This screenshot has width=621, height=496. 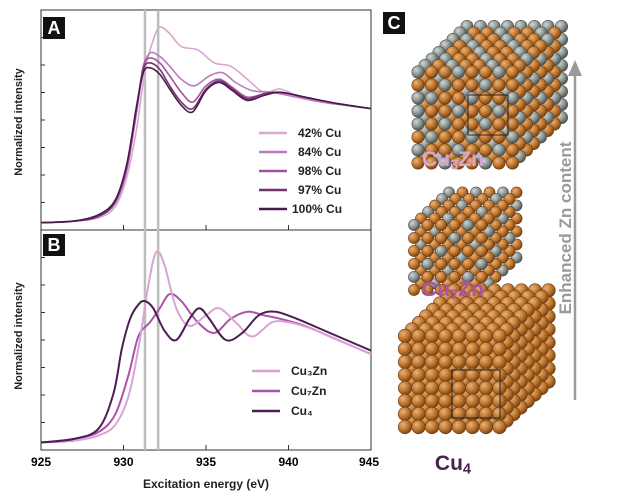 I want to click on y-axis-label-b: Normalized intensity, so click(x=19, y=335).